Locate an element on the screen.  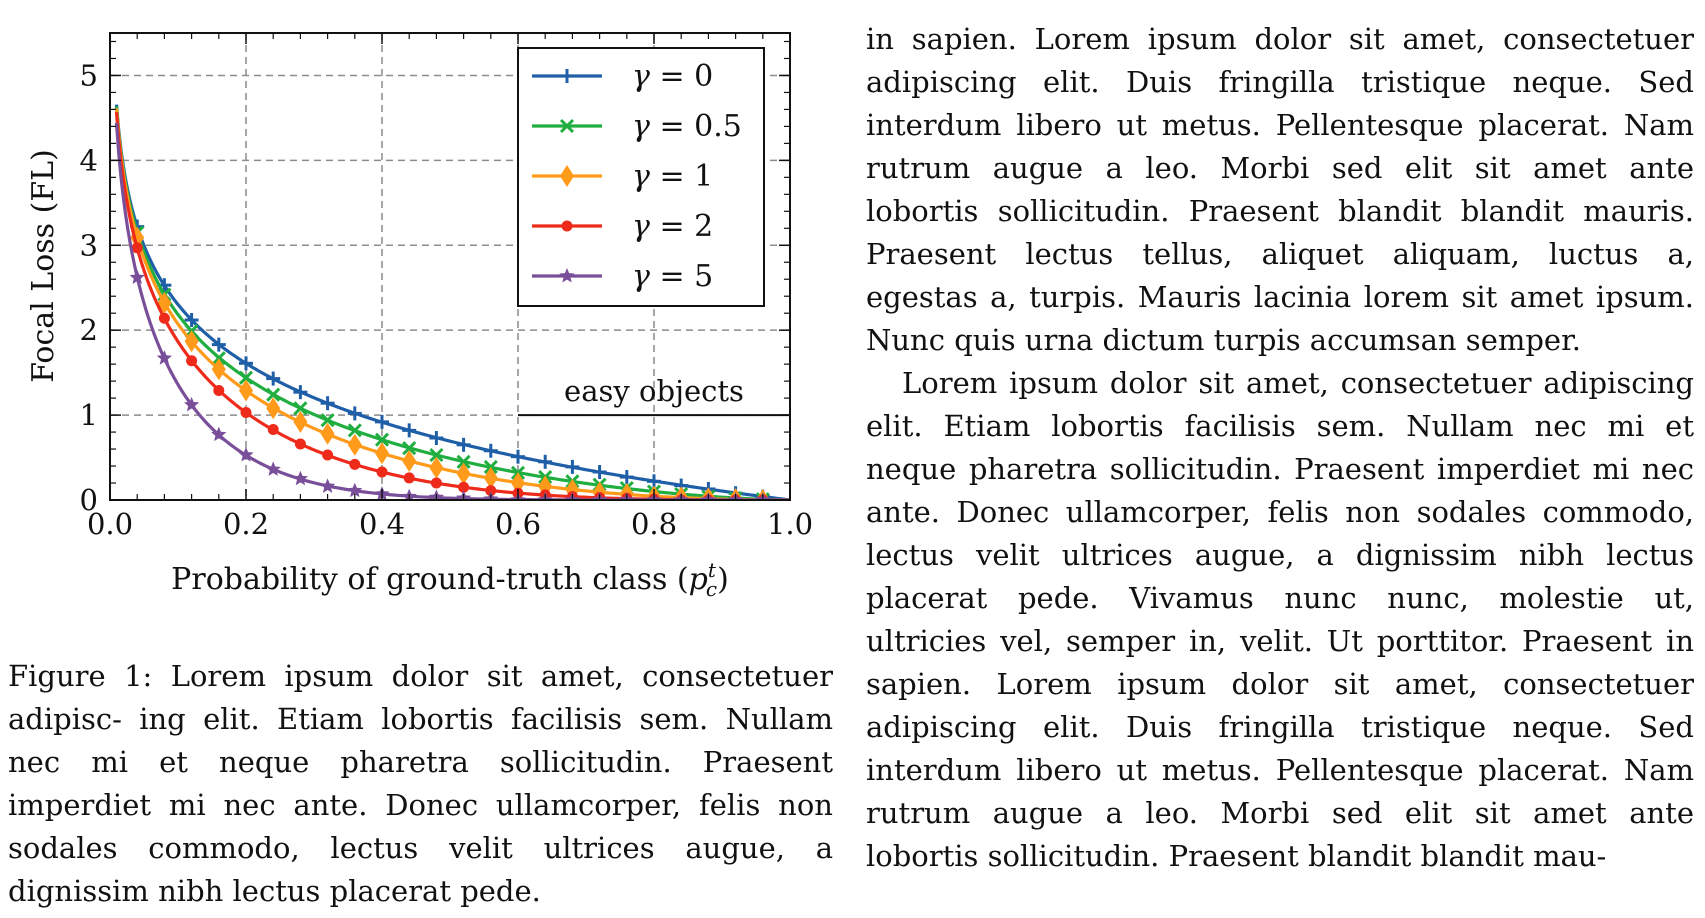
legend-label: γ = 5 is located at coordinates (672, 276).